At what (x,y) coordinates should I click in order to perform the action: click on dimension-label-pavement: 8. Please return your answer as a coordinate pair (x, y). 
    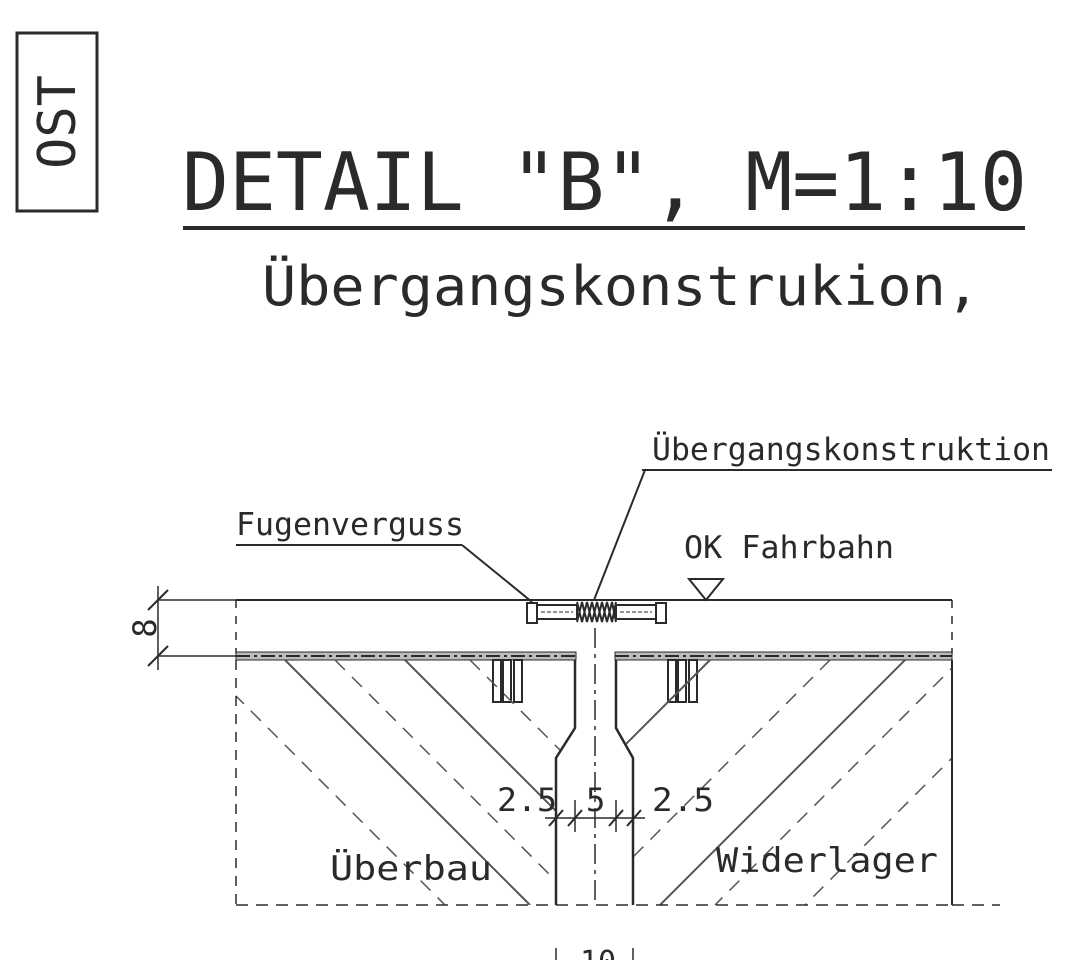
    Looking at the image, I should click on (145, 627).